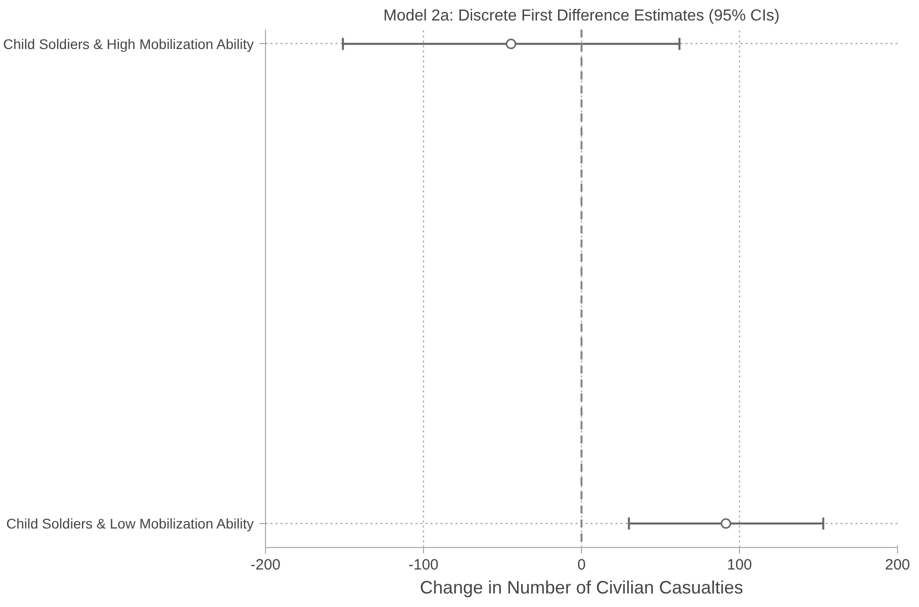 The image size is (919, 607). Describe the element at coordinates (897, 565) in the screenshot. I see `x-tick-label: 200` at that location.